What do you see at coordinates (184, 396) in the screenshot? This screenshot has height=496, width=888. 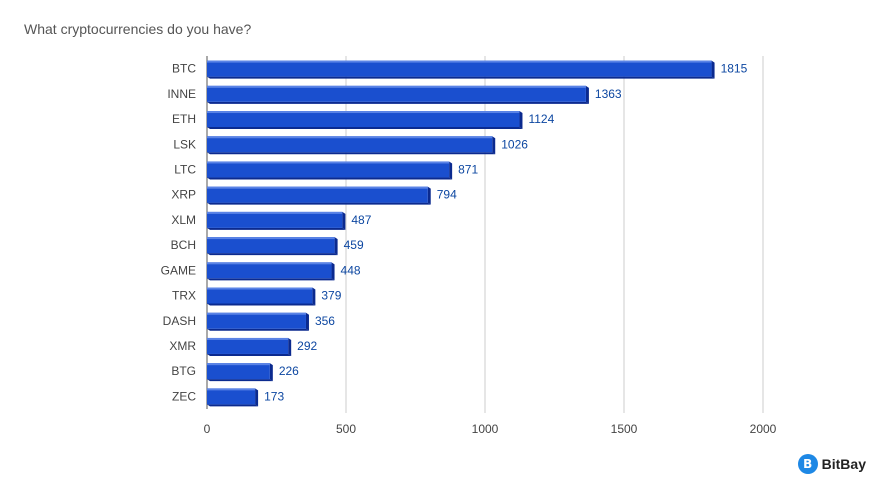 I see `category-label: ZEC` at bounding box center [184, 396].